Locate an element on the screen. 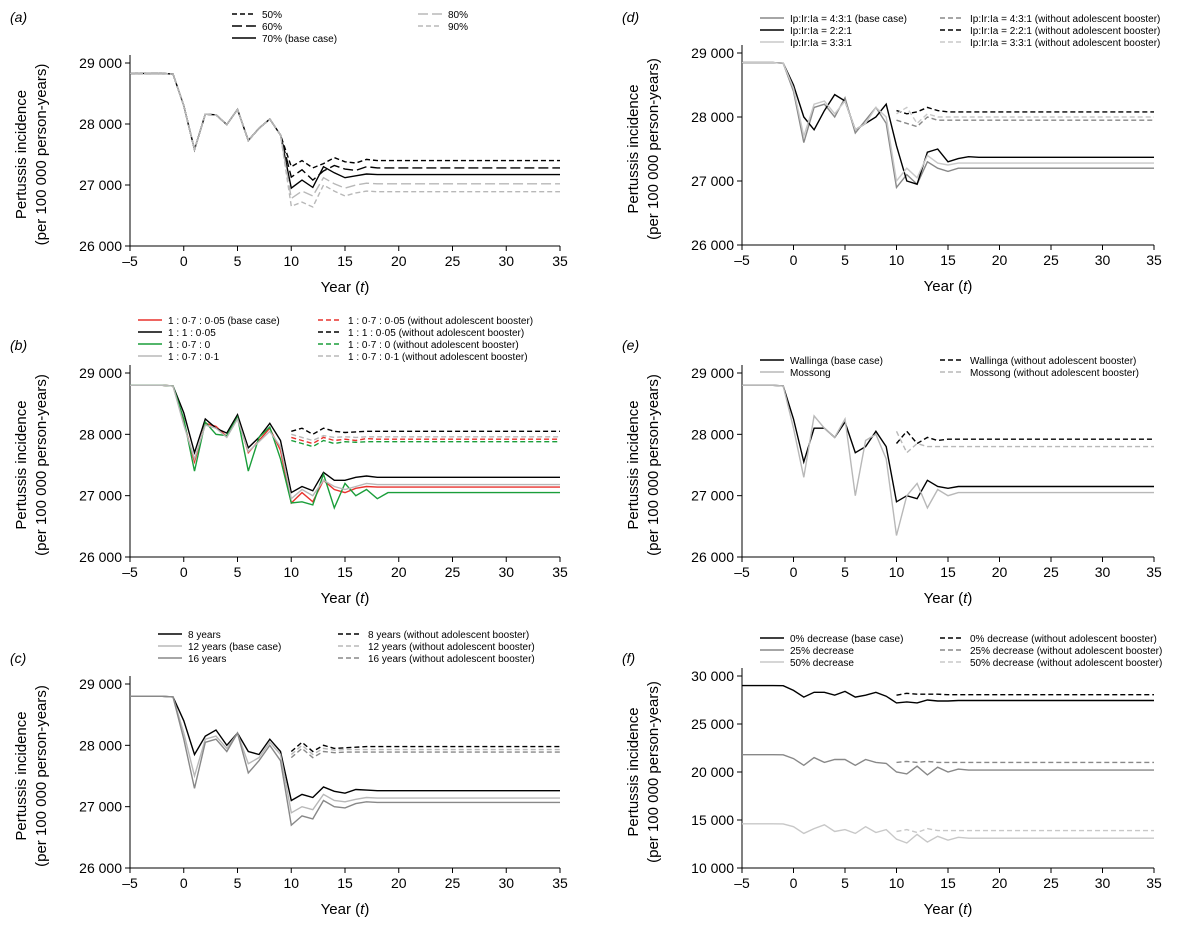 The image size is (1188, 929). y-tick-label: 15 000 is located at coordinates (712, 820).